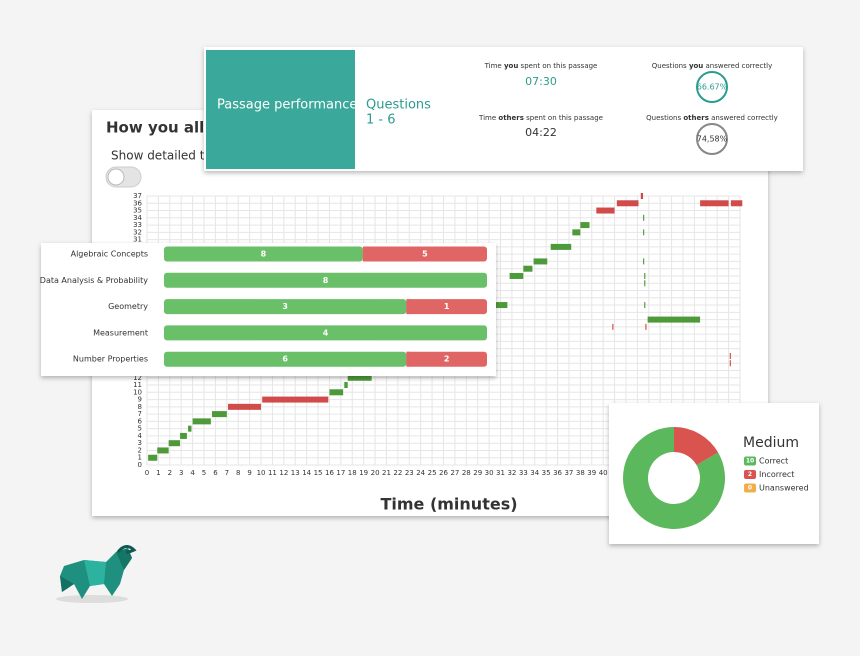 This screenshot has width=860, height=656. Describe the element at coordinates (137, 392) in the screenshot. I see `y-tick-label: 10` at that location.